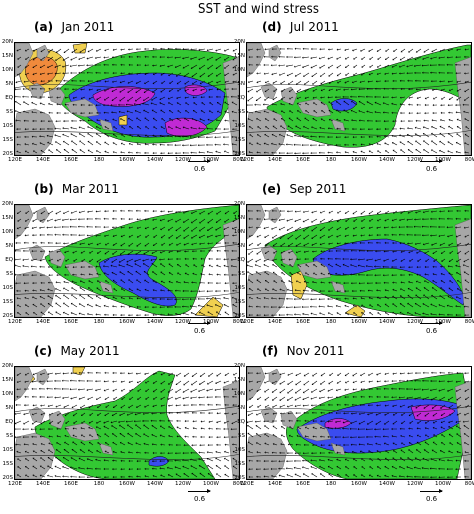 This screenshot has width=474, height=514. What do you see at coordinates (211, 160) in the screenshot?
I see `x-tick-label: 100W` at bounding box center [211, 160].